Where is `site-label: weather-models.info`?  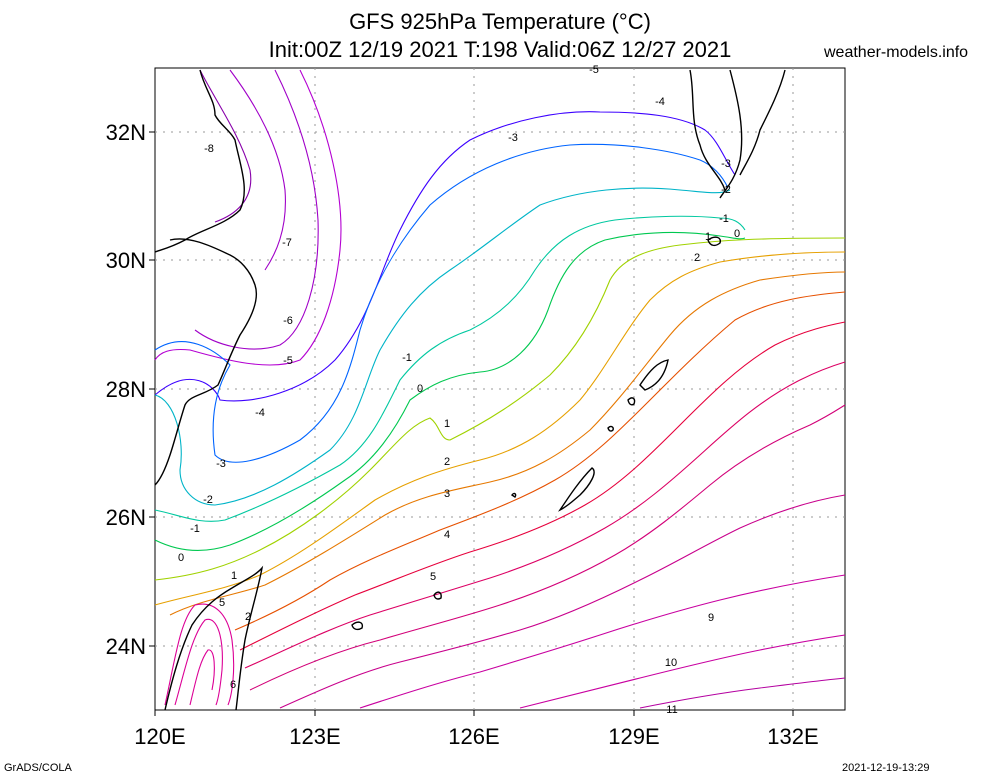
site-label: weather-models.info is located at coordinates (896, 52).